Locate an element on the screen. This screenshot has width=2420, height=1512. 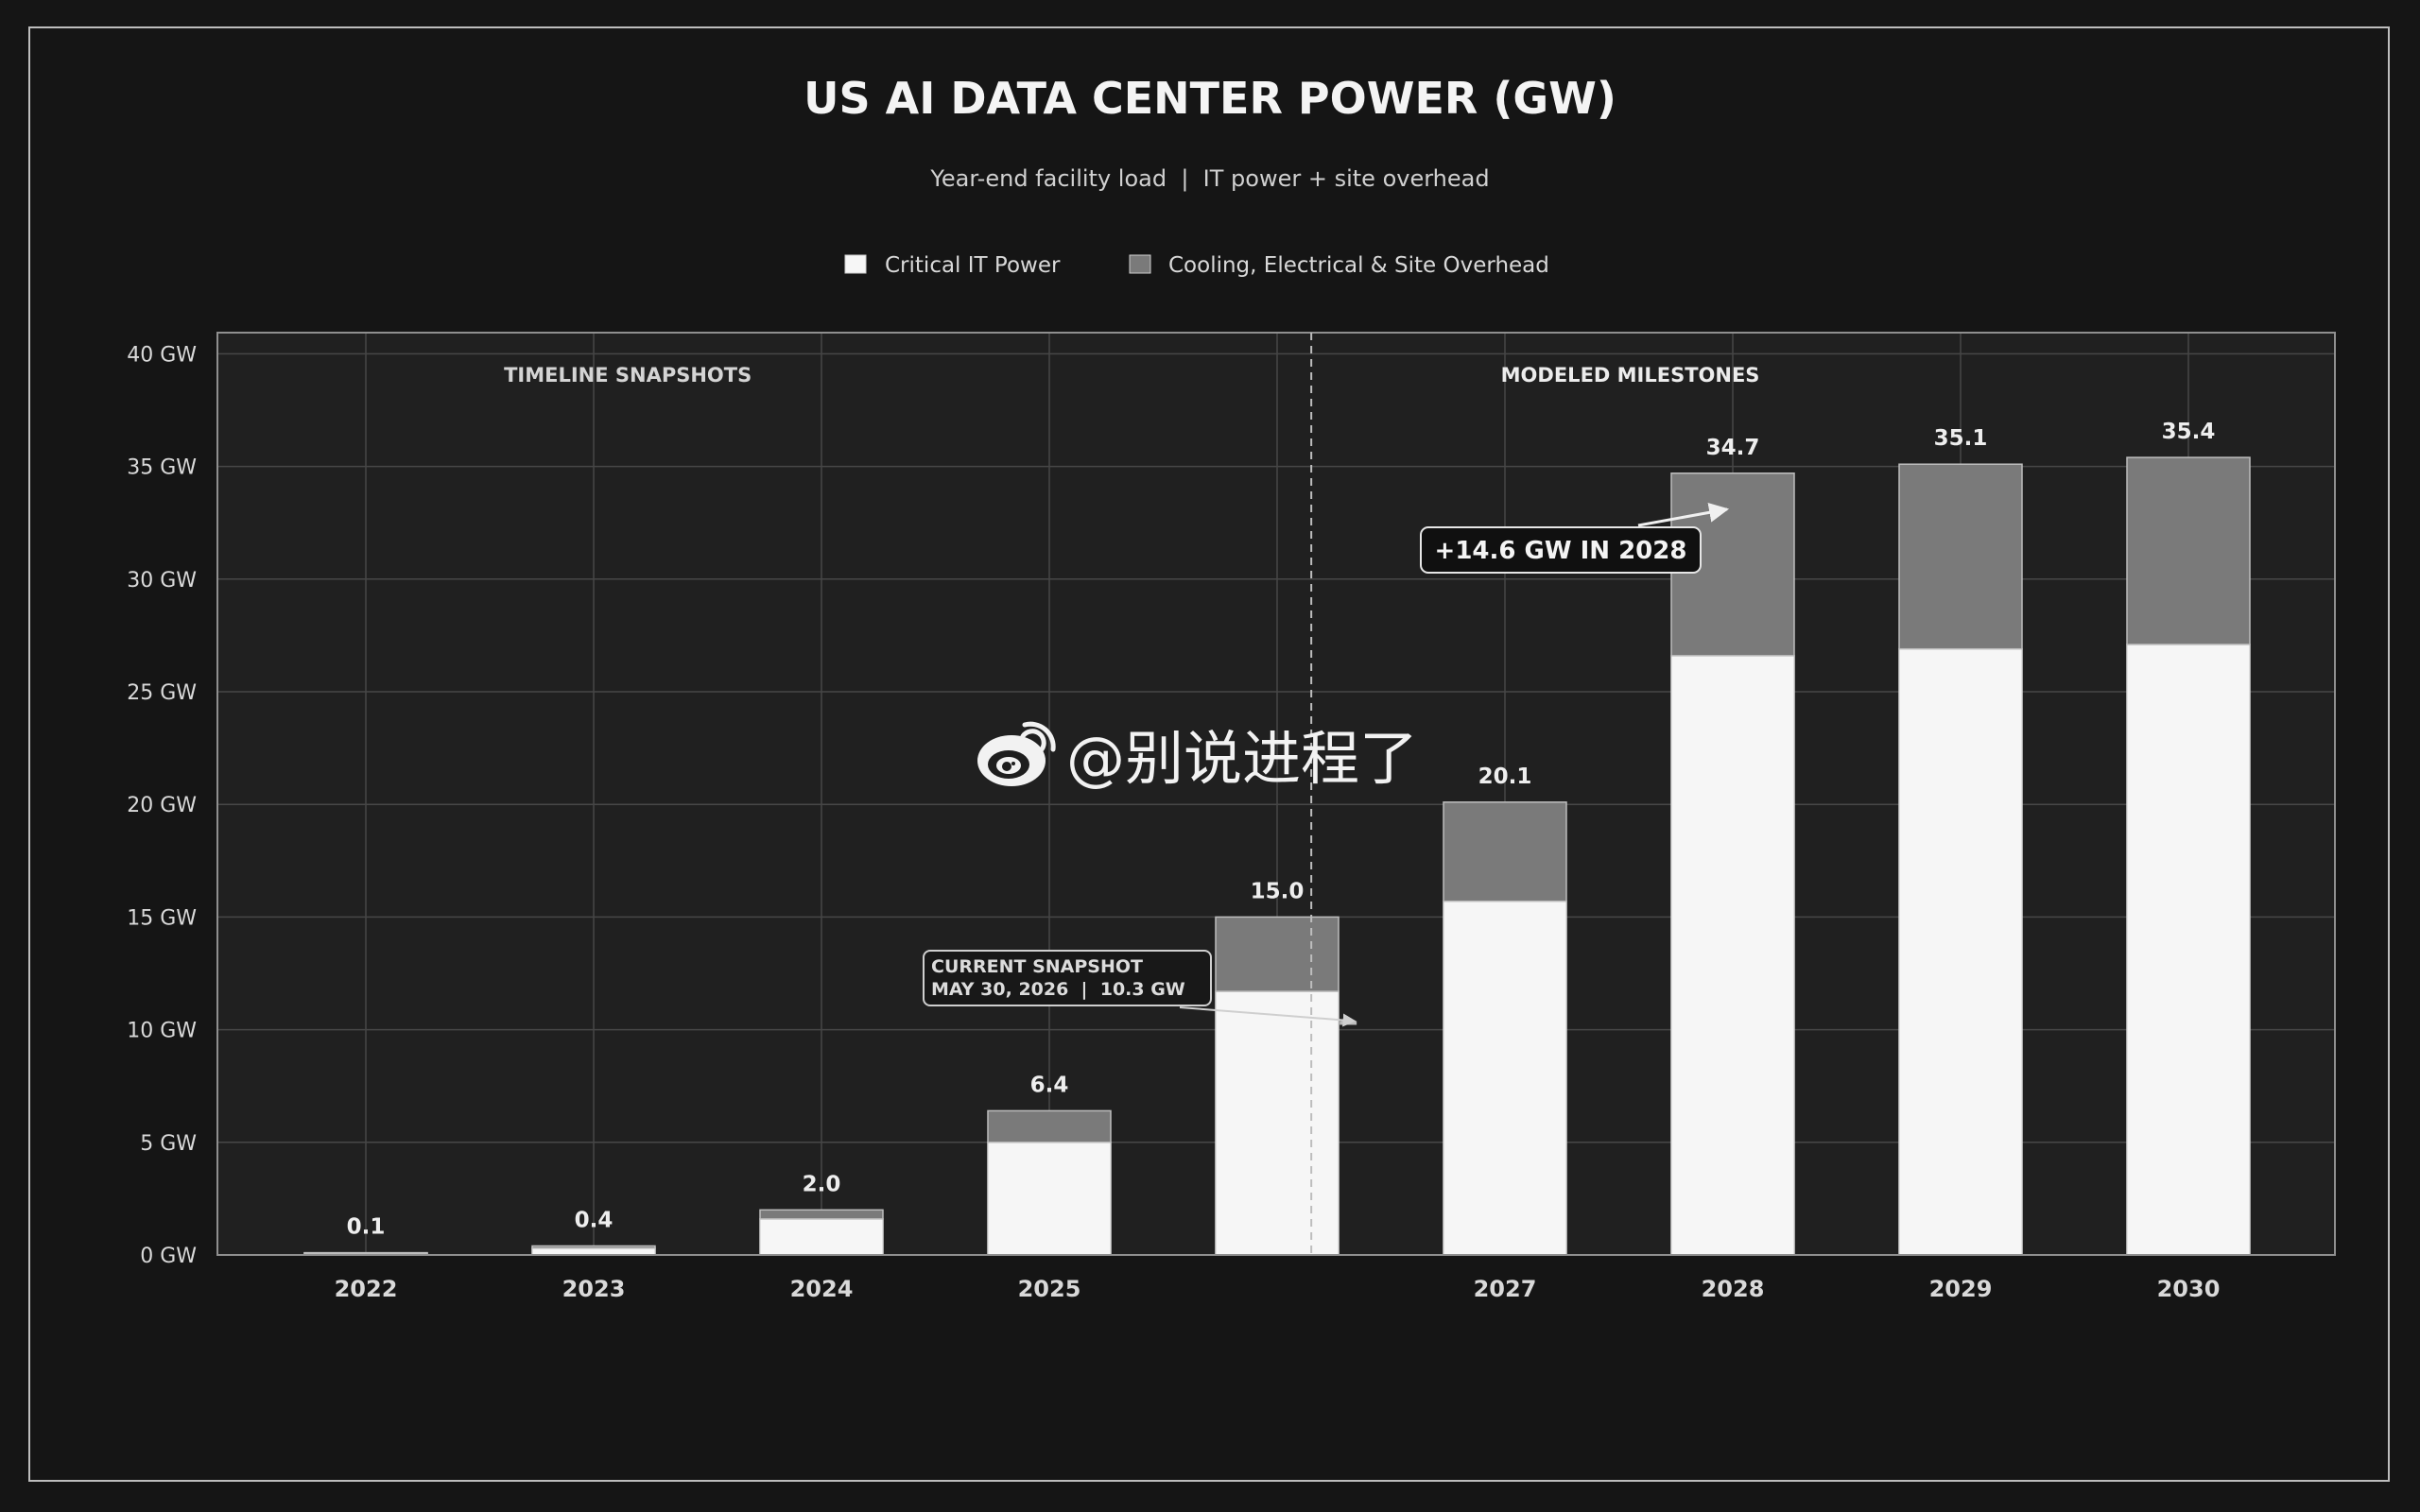
y-tick-label: 20 GW is located at coordinates (162, 805).